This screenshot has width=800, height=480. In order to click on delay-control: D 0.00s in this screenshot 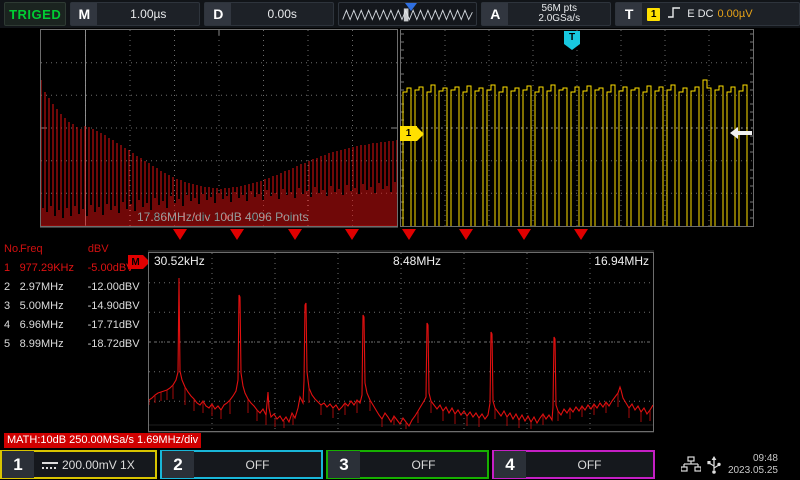, I will do `click(269, 14)`.